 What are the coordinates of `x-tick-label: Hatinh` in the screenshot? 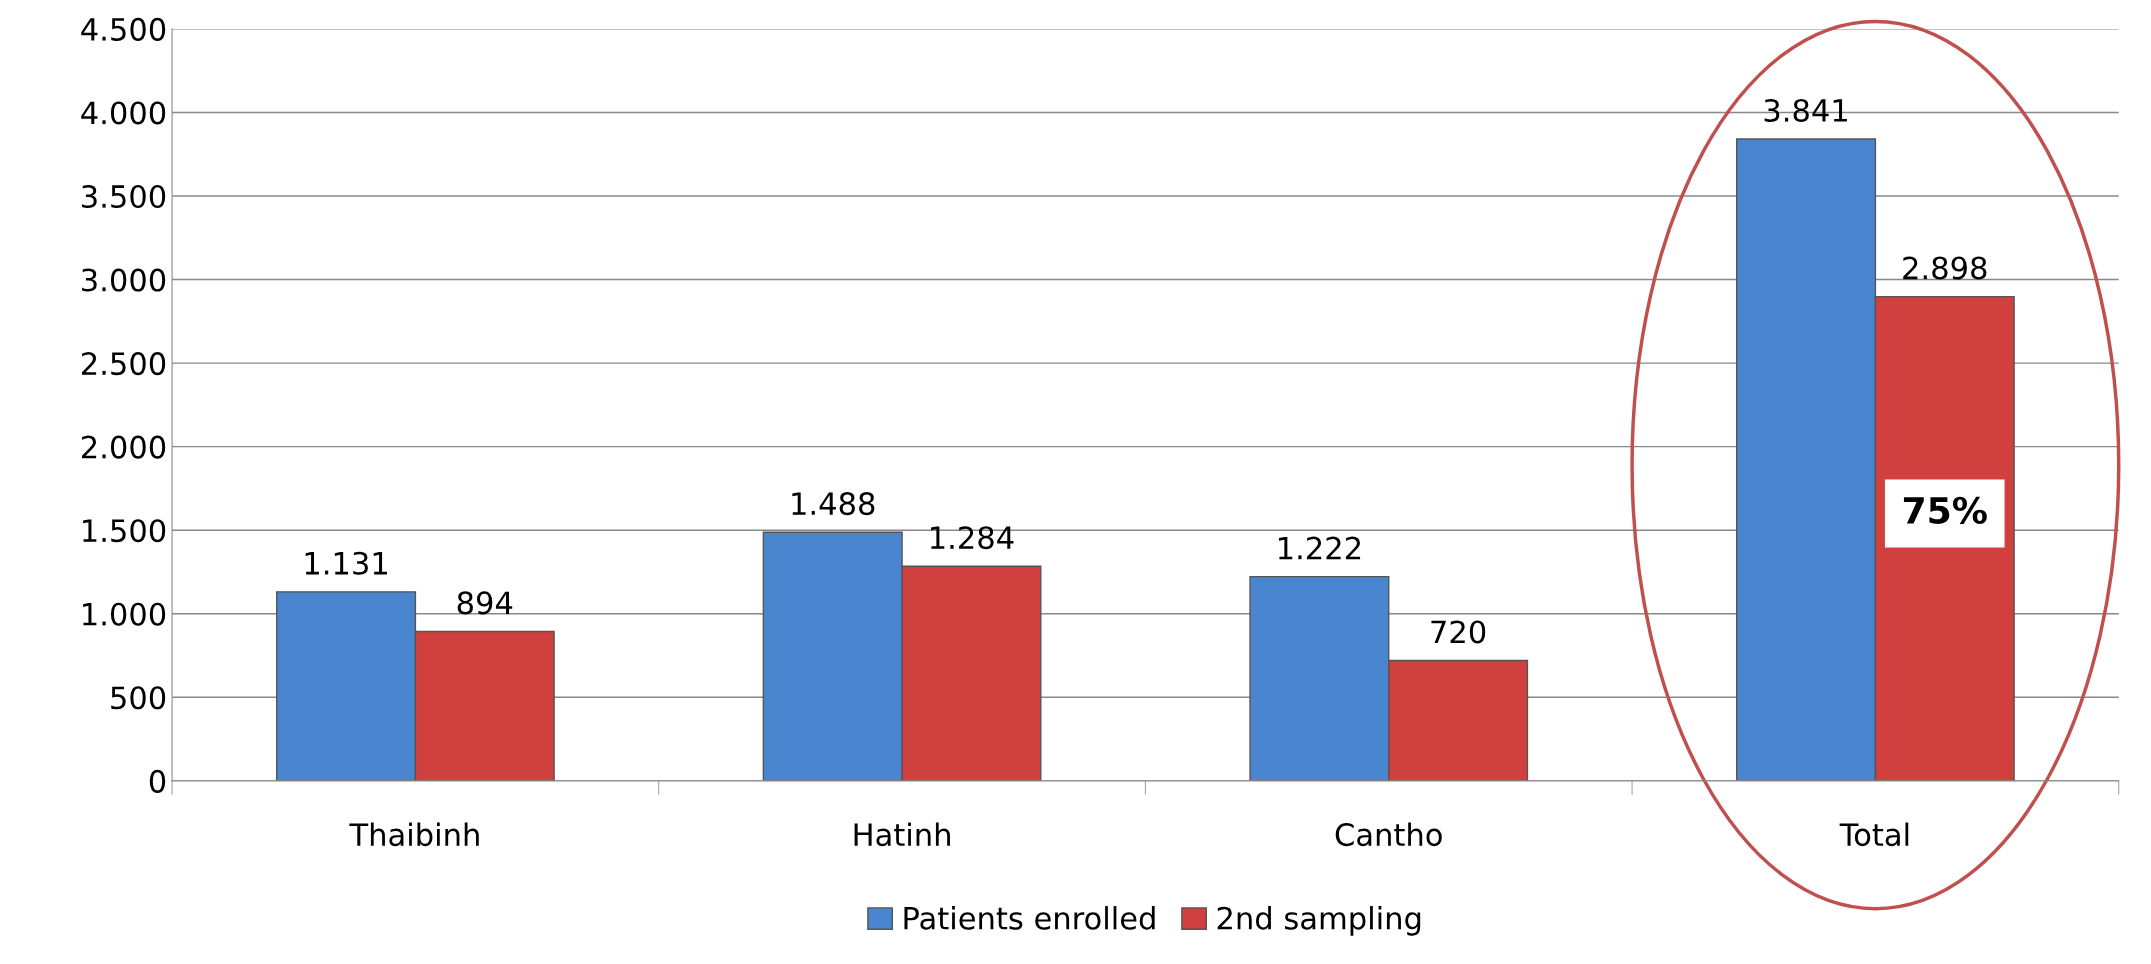 It's located at (902, 834).